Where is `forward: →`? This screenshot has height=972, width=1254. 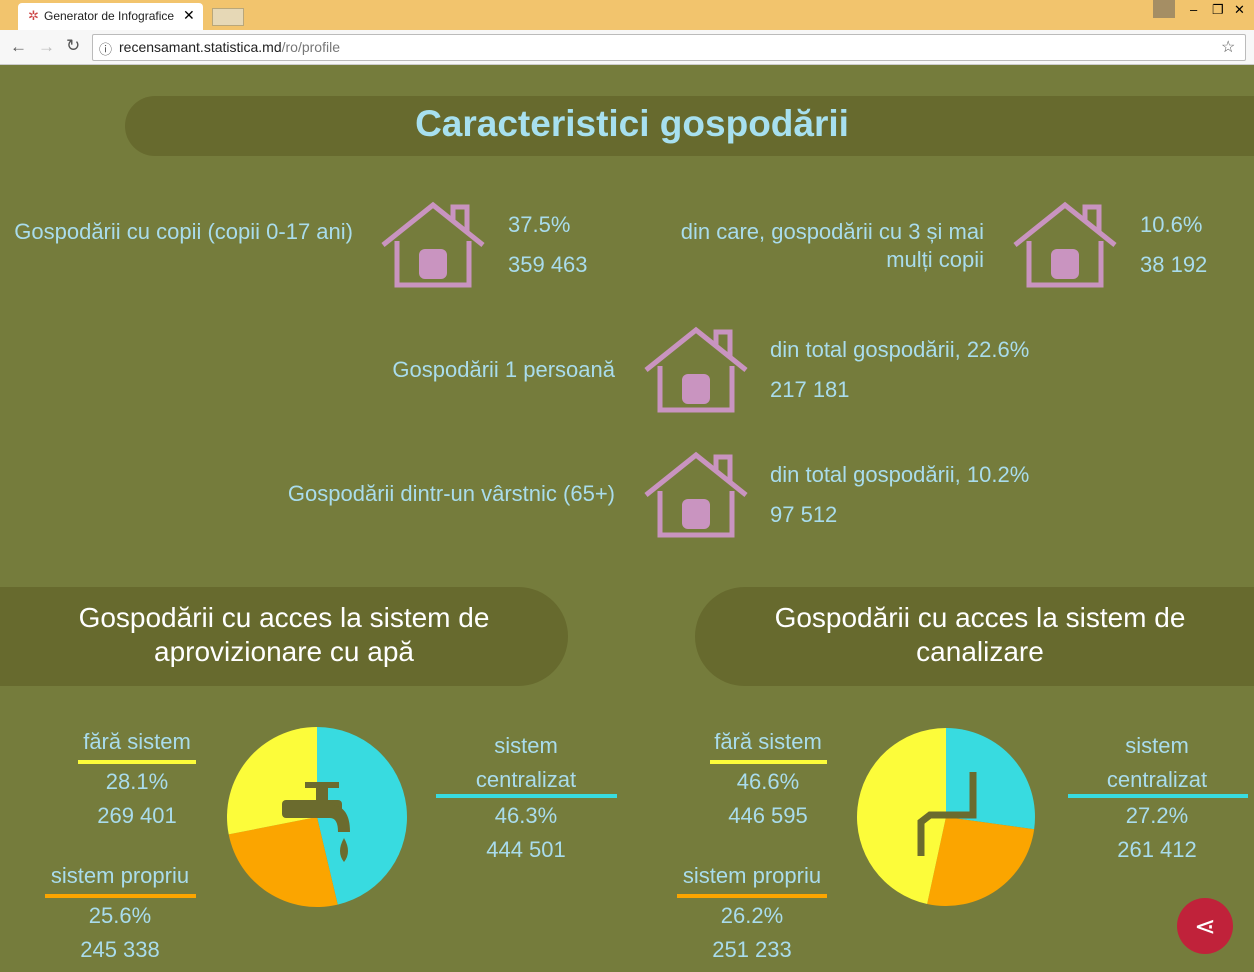 forward: → is located at coordinates (46, 46).